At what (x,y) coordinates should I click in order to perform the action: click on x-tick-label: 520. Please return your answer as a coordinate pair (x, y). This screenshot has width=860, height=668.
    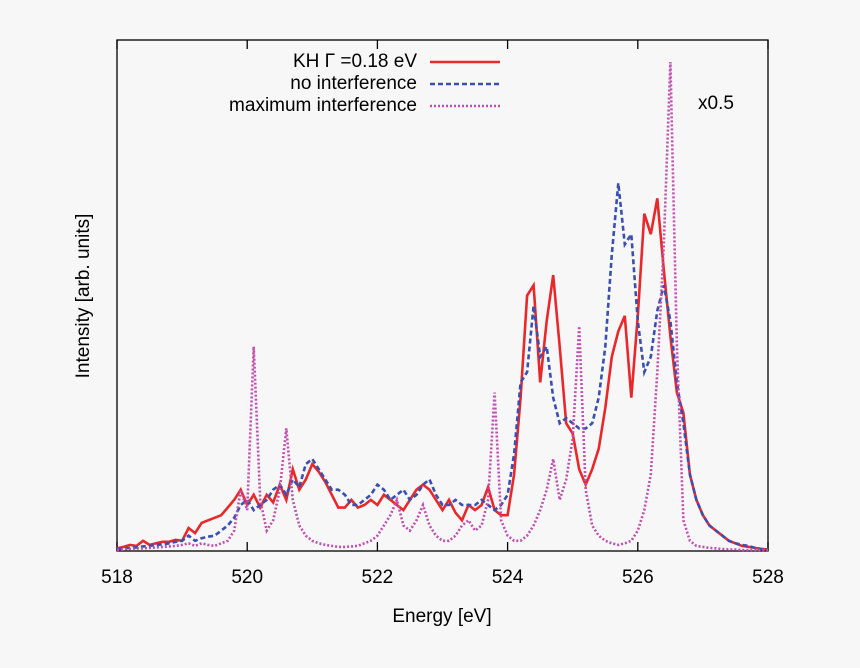
    Looking at the image, I should click on (247, 577).